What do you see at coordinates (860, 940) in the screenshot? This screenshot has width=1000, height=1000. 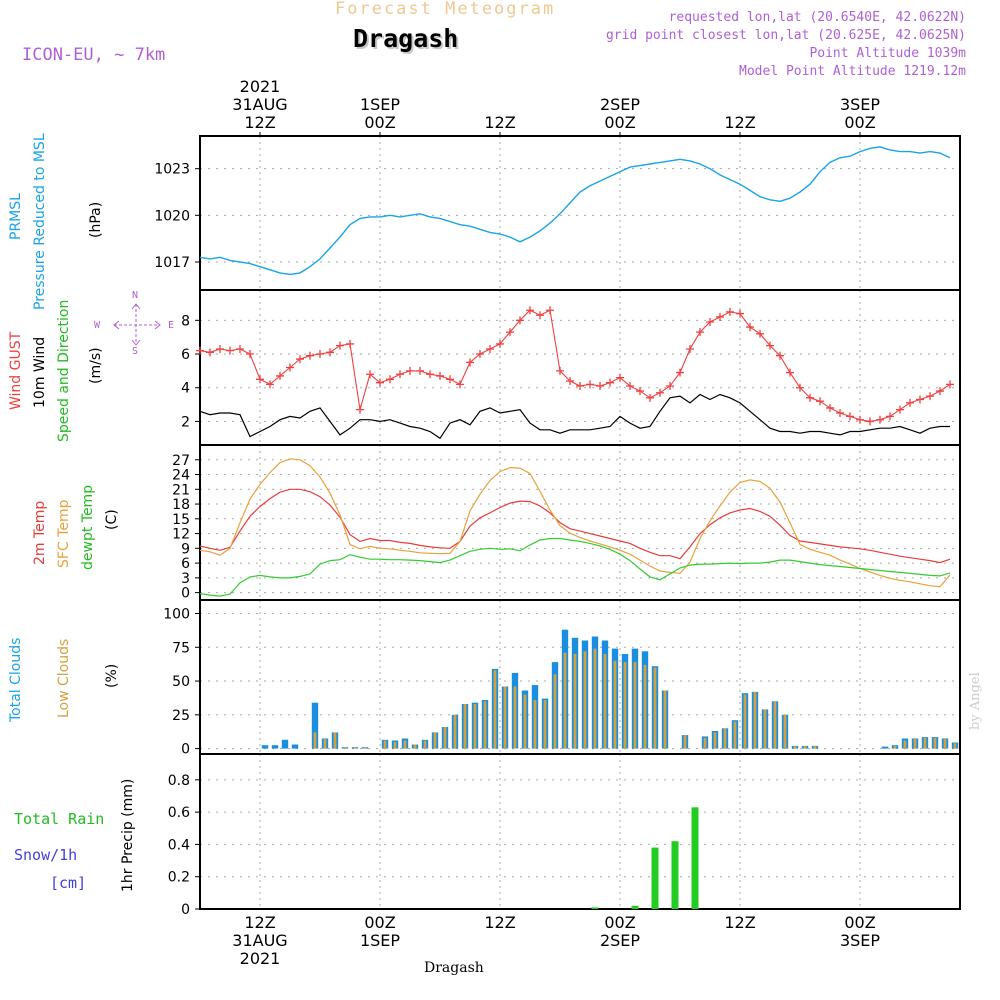 I see `bottom-time-label: 3SEP` at bounding box center [860, 940].